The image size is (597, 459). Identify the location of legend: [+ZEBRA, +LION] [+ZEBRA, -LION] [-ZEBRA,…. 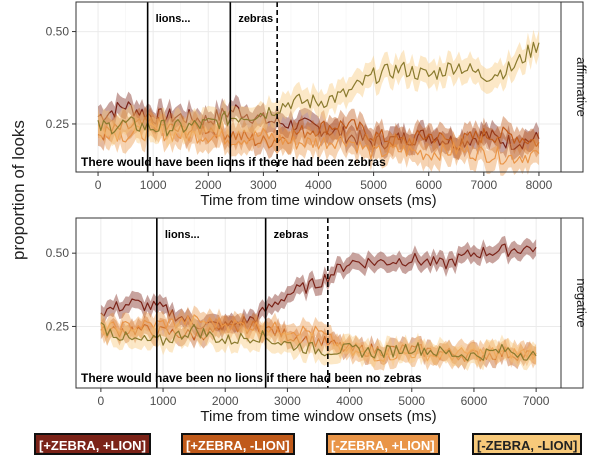
(298, 445).